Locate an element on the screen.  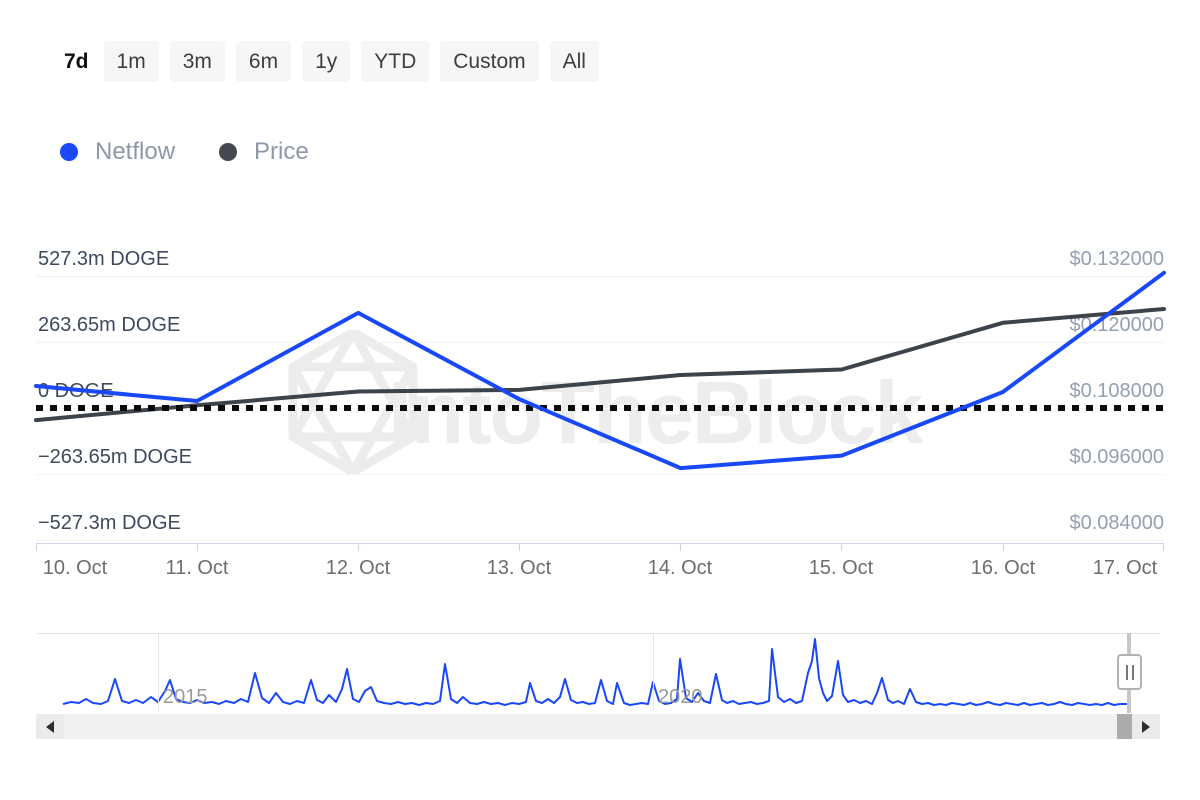
legend-item-netflow: Netflow is located at coordinates (117, 152).